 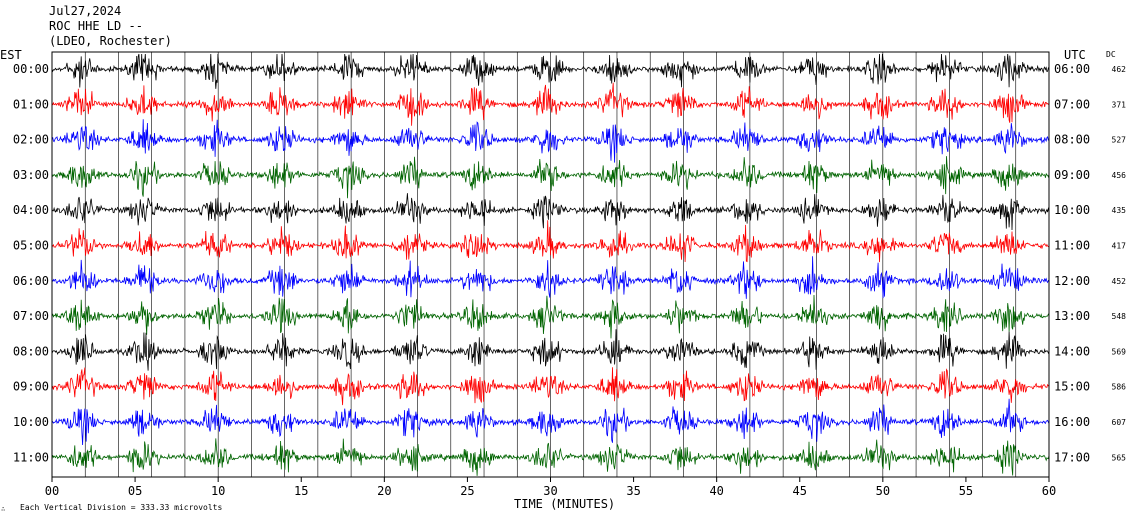 What do you see at coordinates (550, 491) in the screenshot?
I see `x-tick-label: 30` at bounding box center [550, 491].